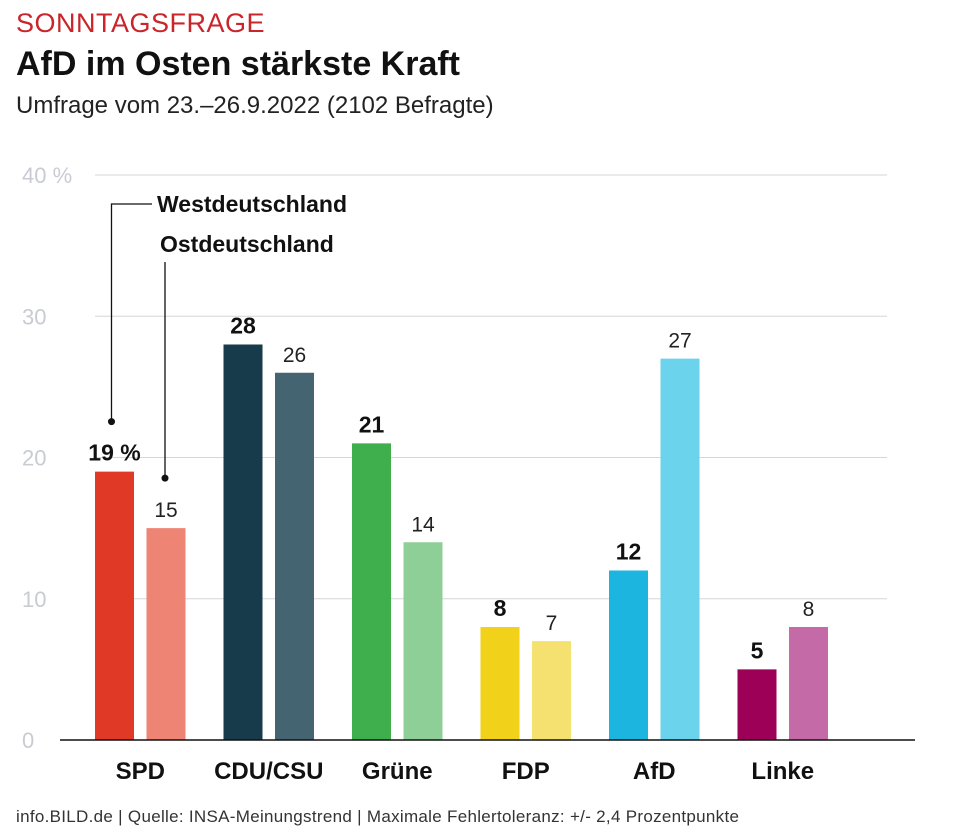 This screenshot has height=833, width=960. Describe the element at coordinates (247, 244) in the screenshot. I see `legend-entry-east: Ostdeutschland` at that location.